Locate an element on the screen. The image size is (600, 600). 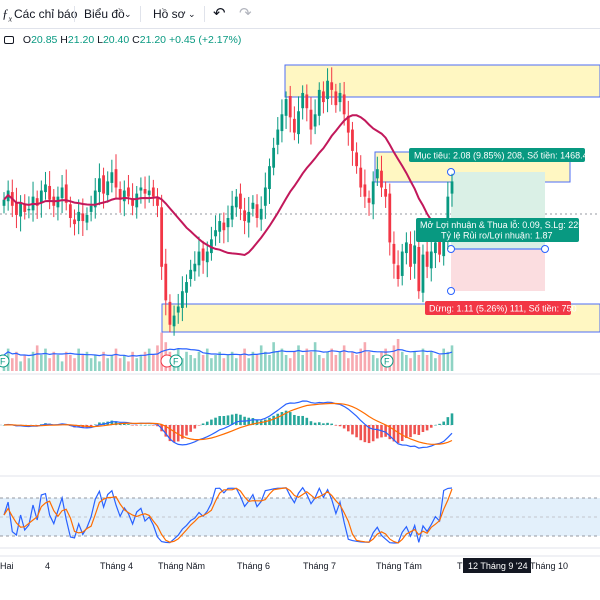
high-value: 21.20 is located at coordinates (81, 40).